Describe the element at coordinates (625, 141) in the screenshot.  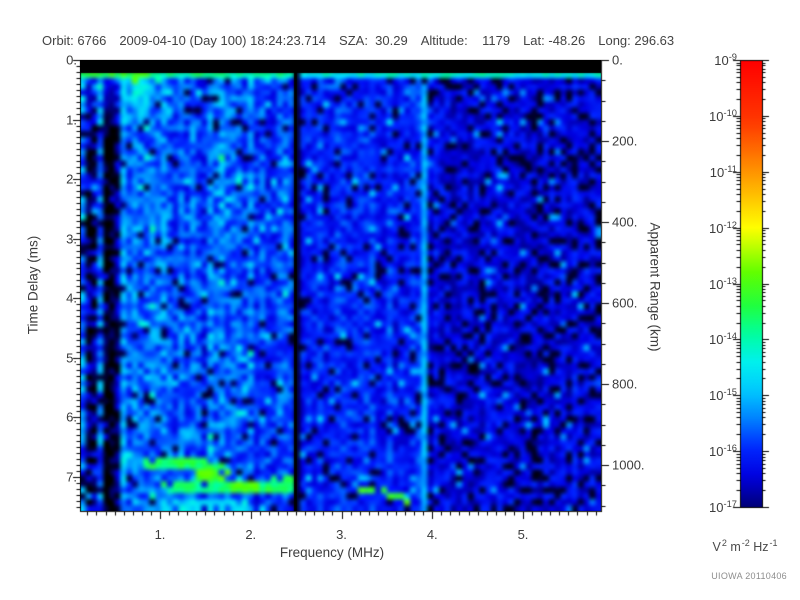
I see `range-axis-tick-label: 200.` at that location.